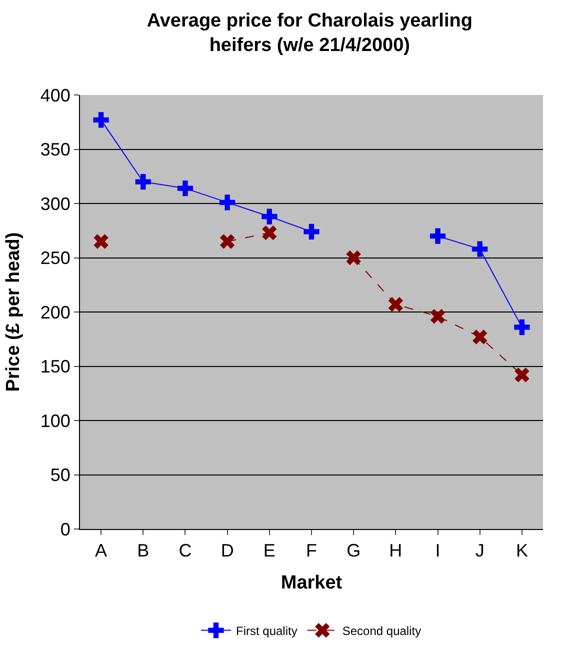  I want to click on x-tick-label: G, so click(353, 550).